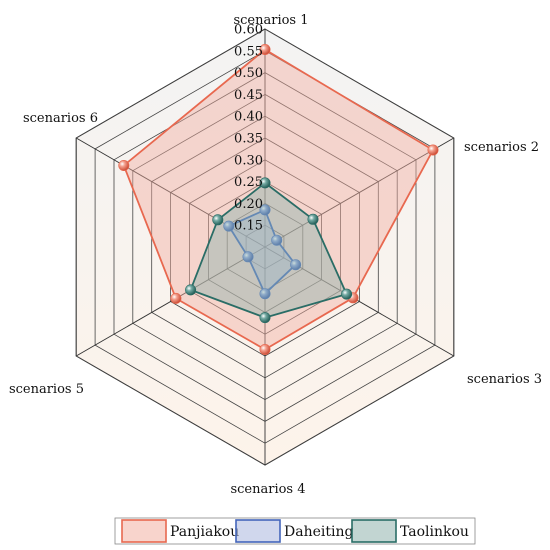 The image size is (550, 550). I want to click on tick-label: 0.40, so click(248, 117).